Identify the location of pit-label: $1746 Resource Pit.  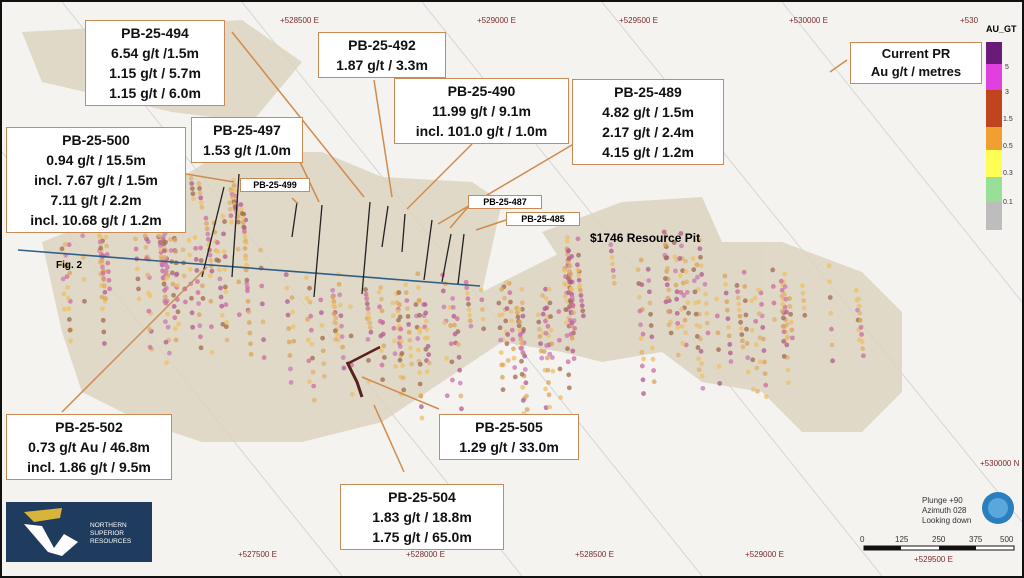
(645, 238).